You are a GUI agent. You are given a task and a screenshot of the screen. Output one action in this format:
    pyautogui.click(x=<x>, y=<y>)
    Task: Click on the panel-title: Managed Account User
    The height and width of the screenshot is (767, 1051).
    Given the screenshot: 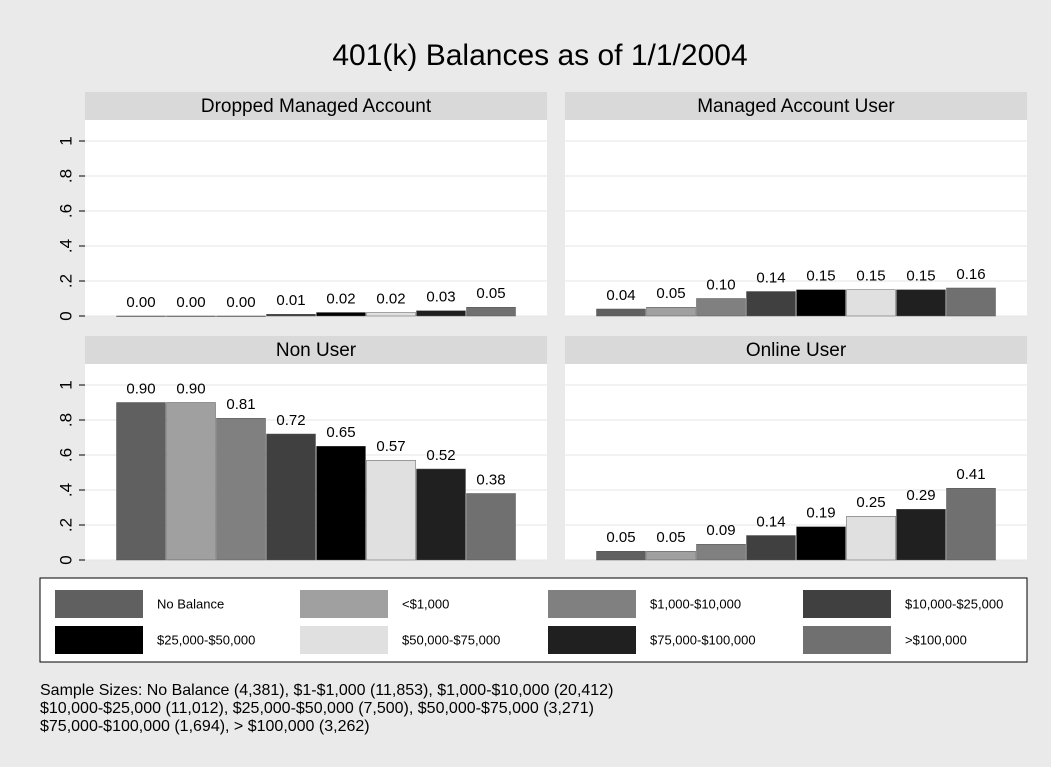 What is the action you would take?
    pyautogui.click(x=796, y=106)
    